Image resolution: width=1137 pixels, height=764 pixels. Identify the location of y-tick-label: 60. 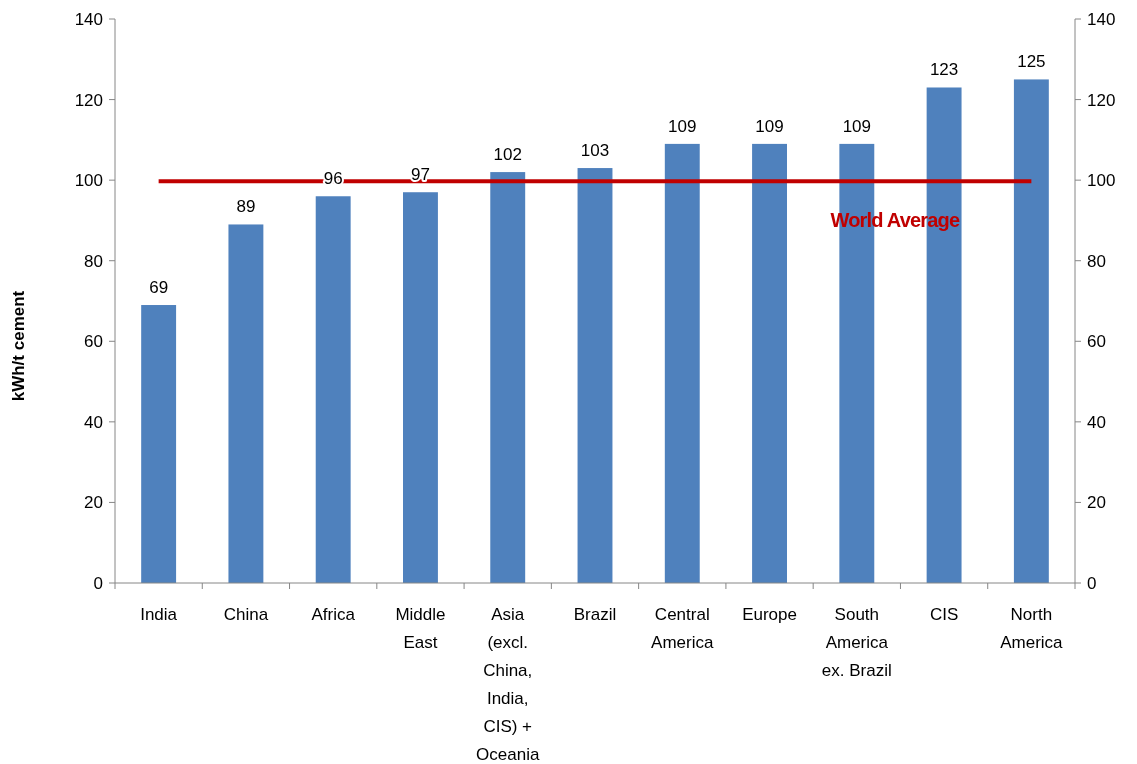
(93, 342).